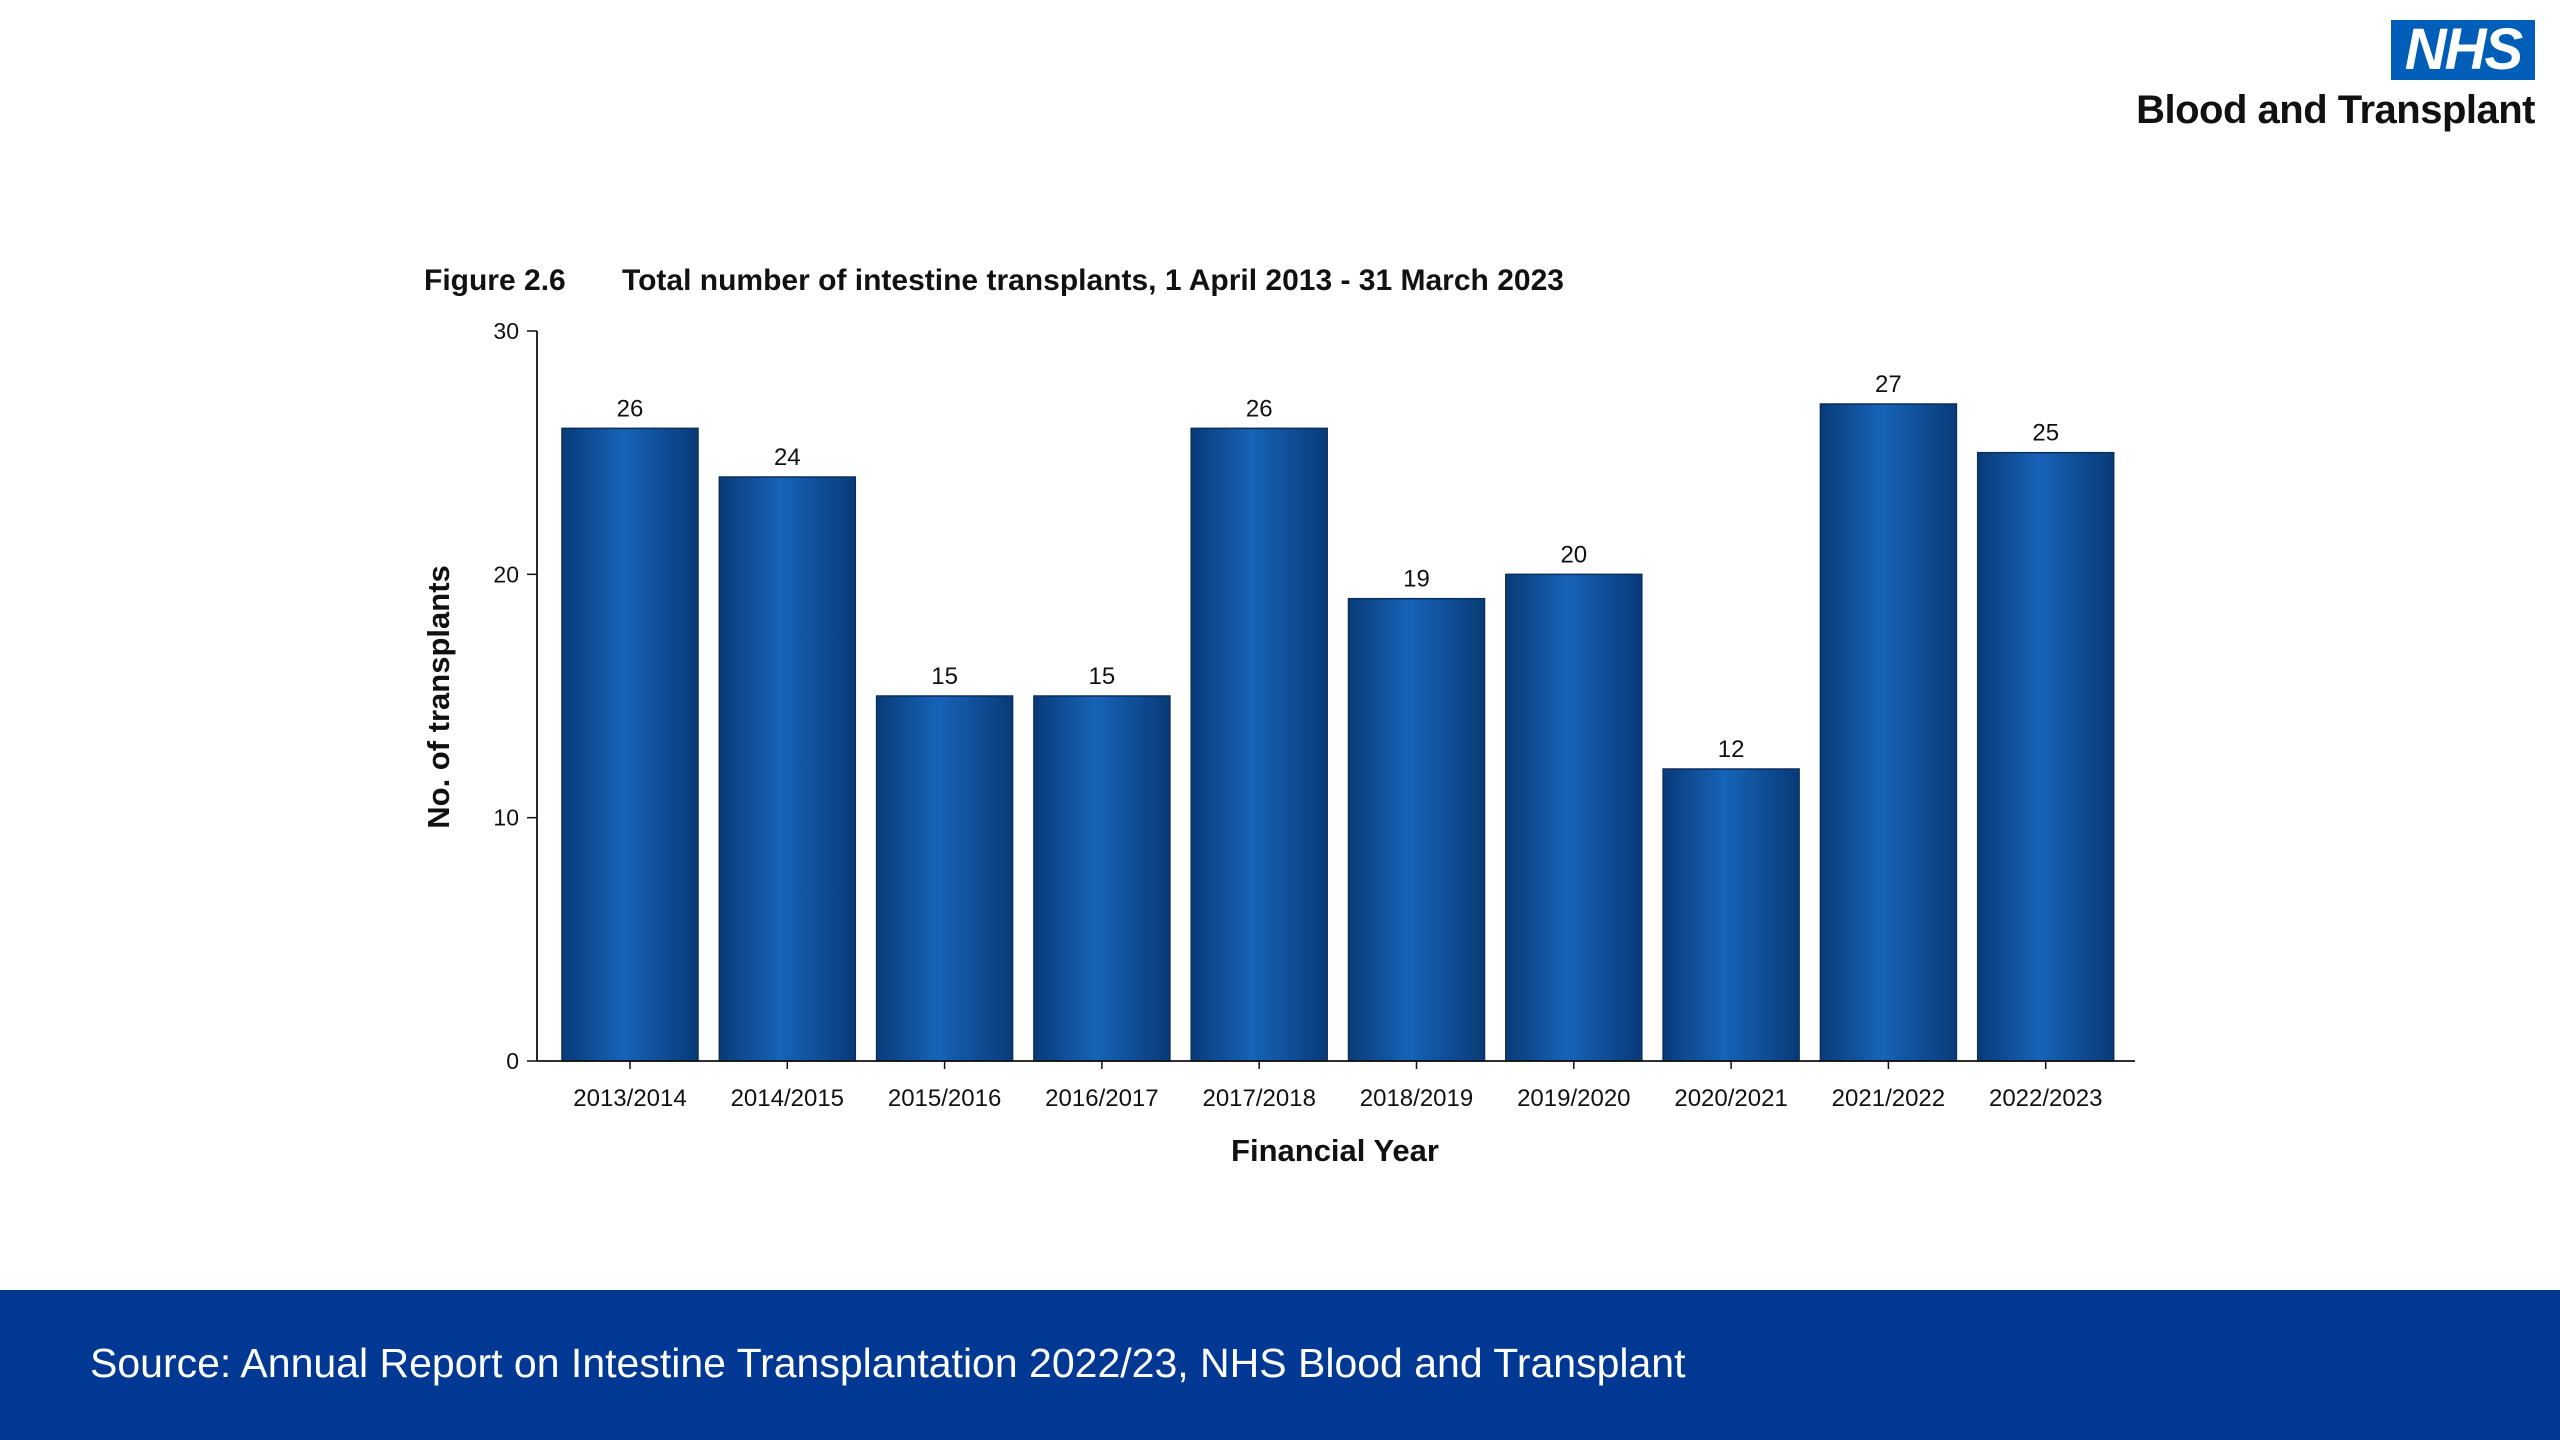 The width and height of the screenshot is (2560, 1440). What do you see at coordinates (1573, 1098) in the screenshot?
I see `x-tick-label: 2019/2020` at bounding box center [1573, 1098].